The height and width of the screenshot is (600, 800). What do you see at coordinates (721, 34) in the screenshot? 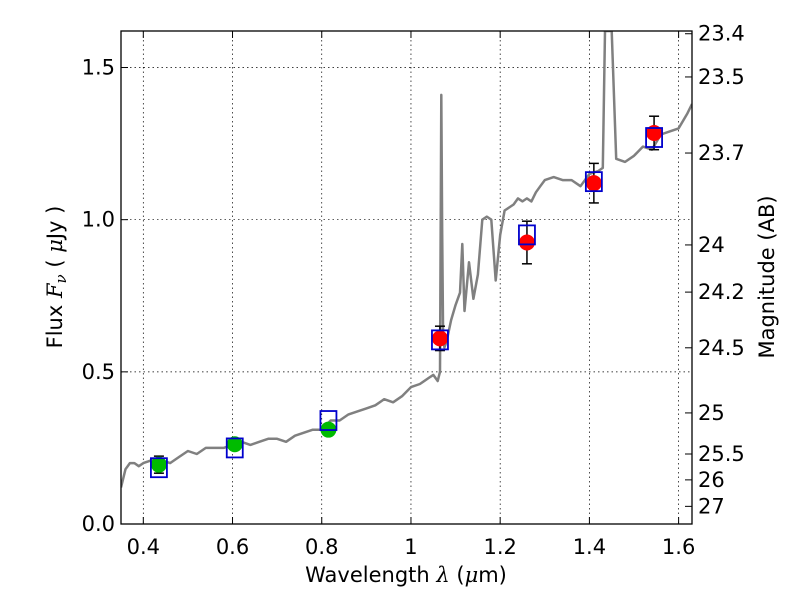
I see `magnitude-tick-label: 23.4` at bounding box center [721, 34].